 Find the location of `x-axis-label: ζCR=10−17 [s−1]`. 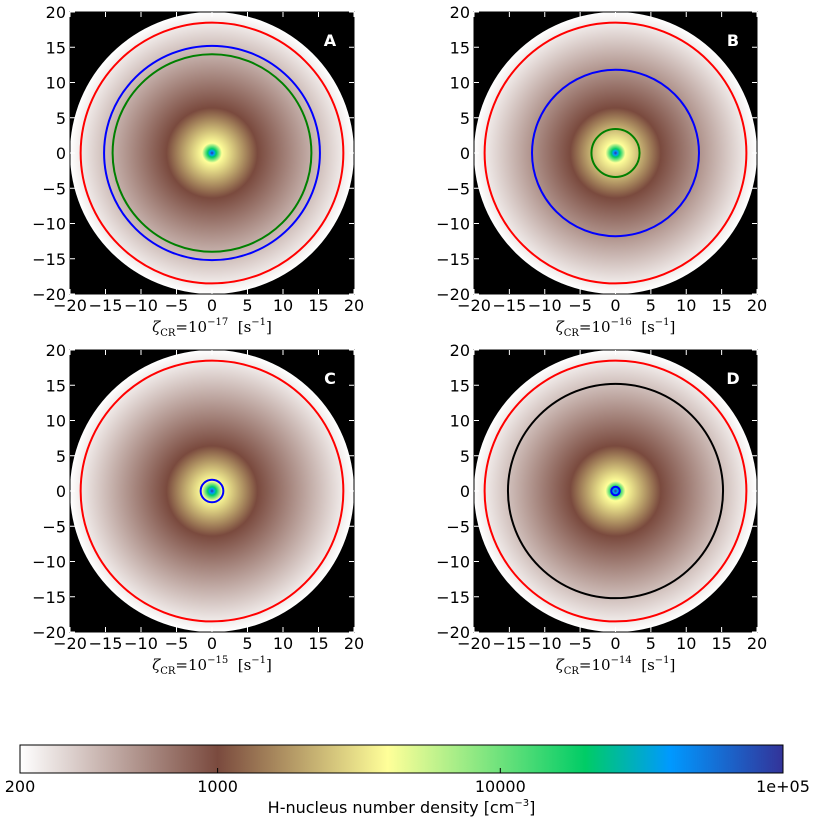

x-axis-label: ζCR=10−17 [s−1] is located at coordinates (212, 328).